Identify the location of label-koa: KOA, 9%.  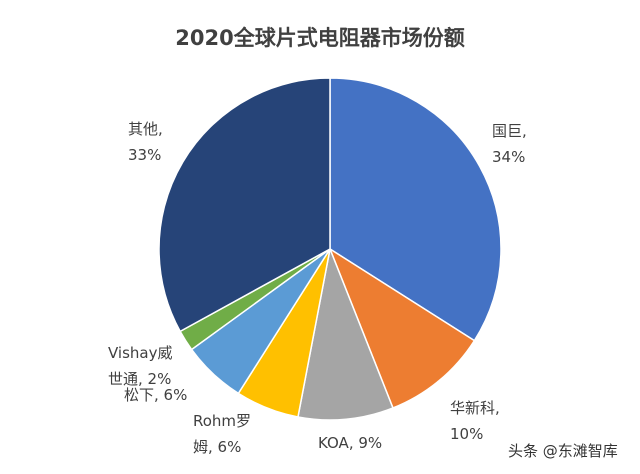
(350, 443).